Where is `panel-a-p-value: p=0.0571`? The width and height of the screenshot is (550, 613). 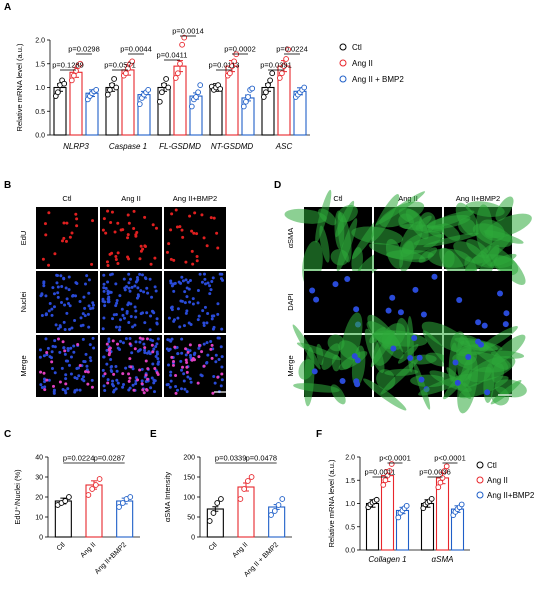
panel-a-p-value: p=0.0571 is located at coordinates (120, 65).